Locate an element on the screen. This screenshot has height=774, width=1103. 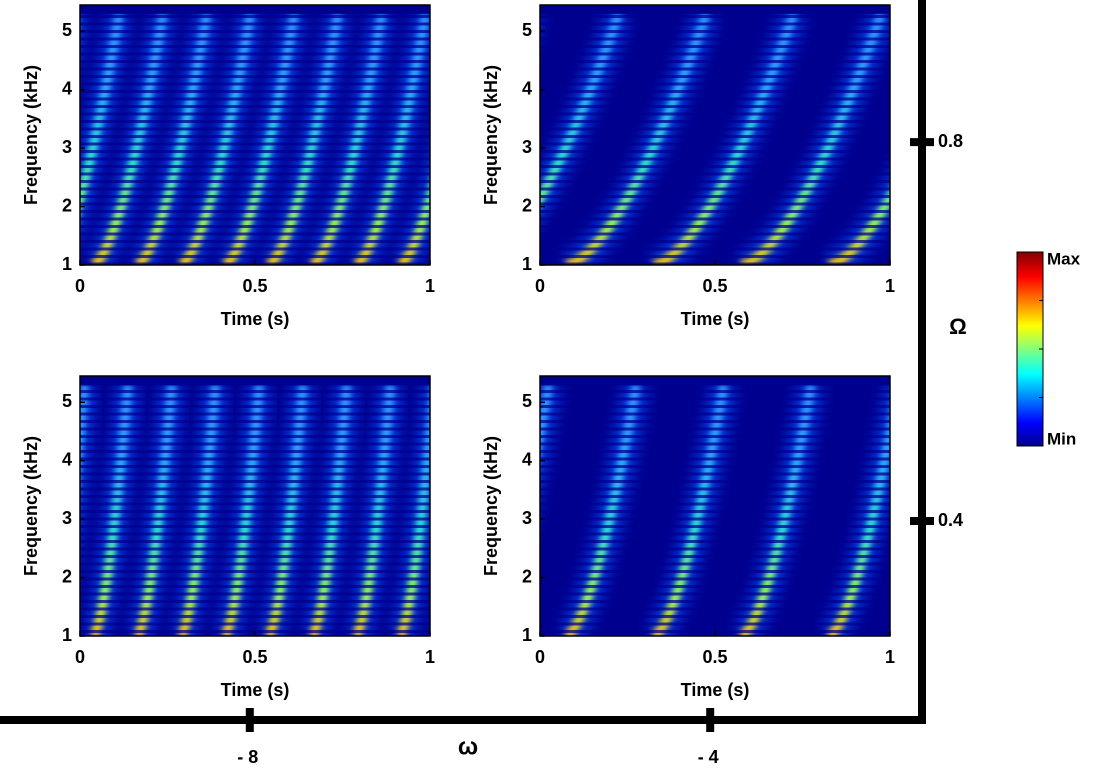
capital-omega-tick-label: 0.8 is located at coordinates (950, 141).